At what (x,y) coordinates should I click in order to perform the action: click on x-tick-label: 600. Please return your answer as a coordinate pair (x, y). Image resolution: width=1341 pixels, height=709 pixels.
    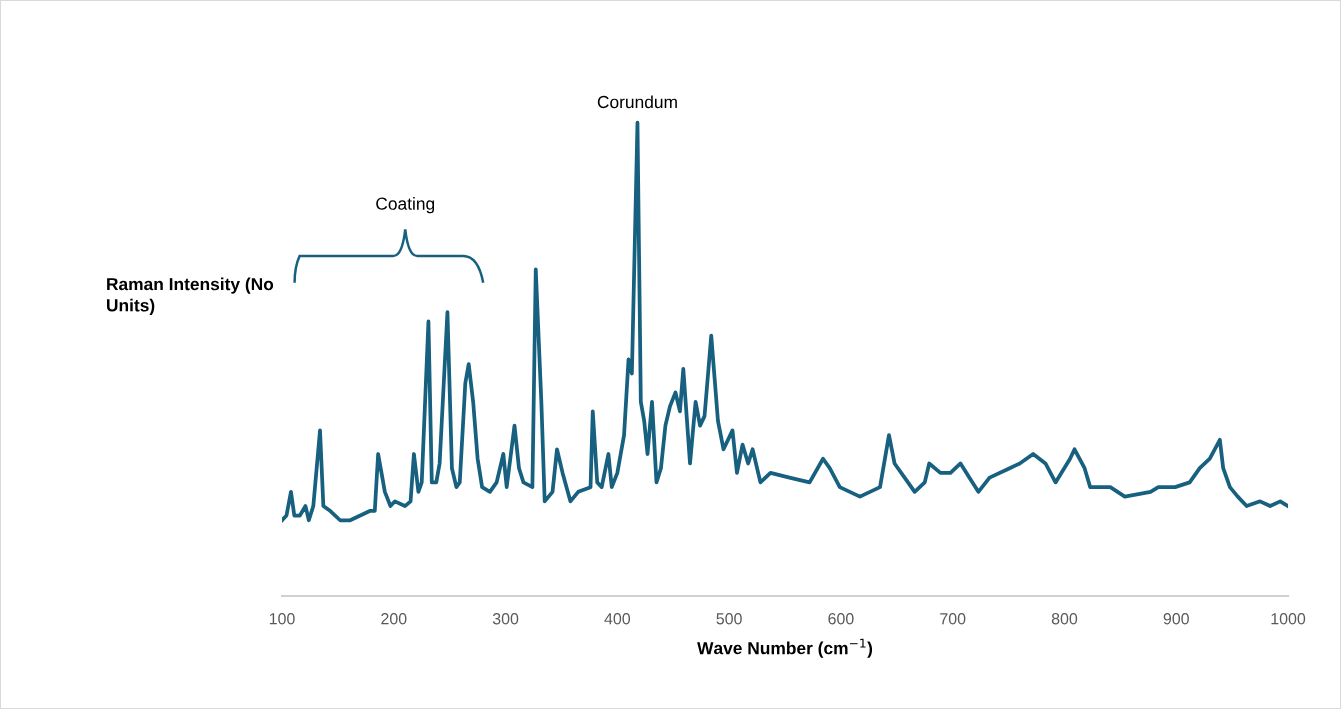
    Looking at the image, I should click on (841, 619).